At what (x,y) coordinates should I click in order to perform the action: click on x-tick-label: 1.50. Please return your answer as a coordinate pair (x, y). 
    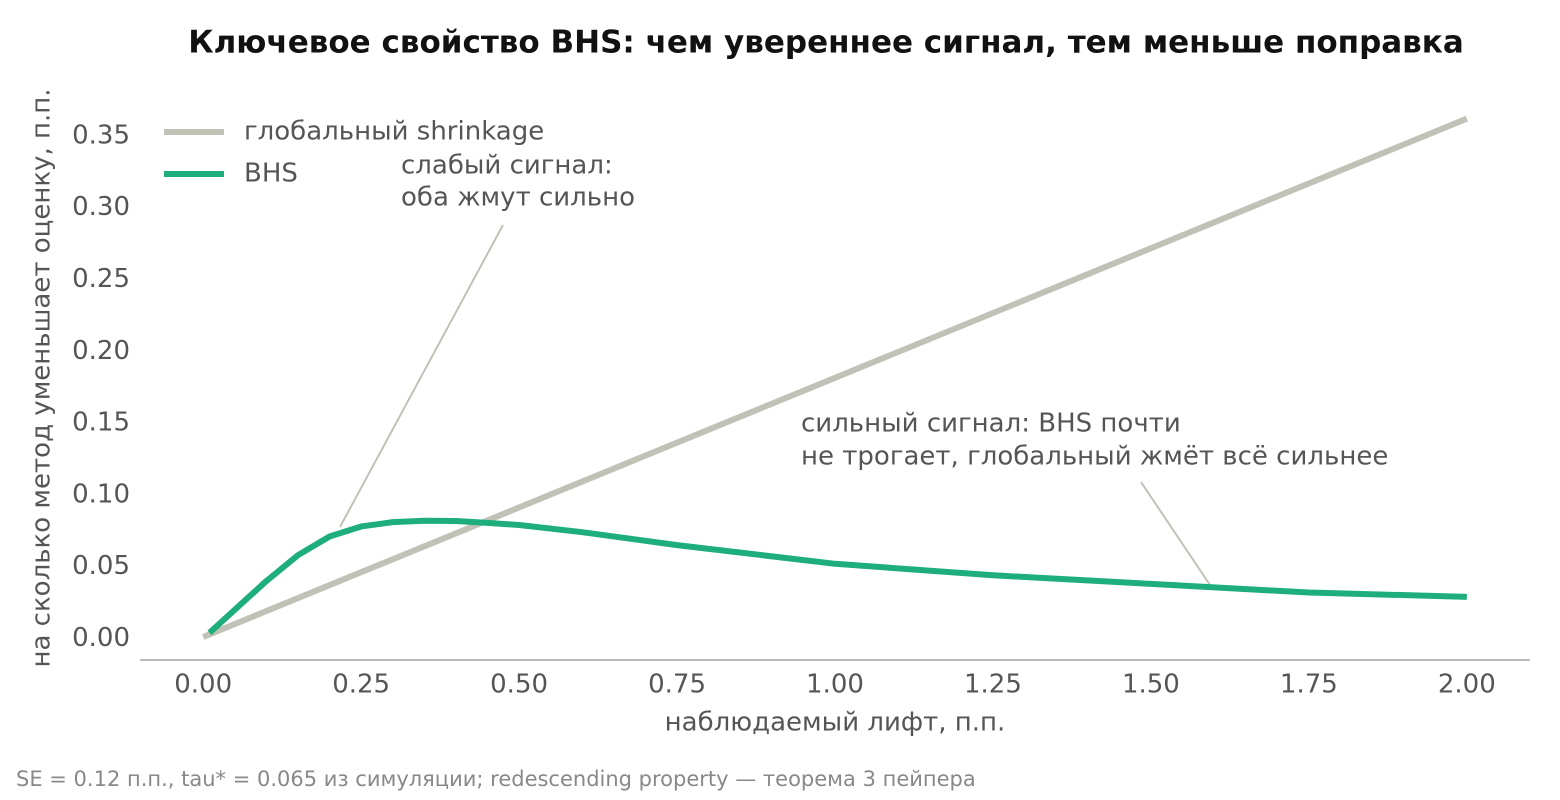
    Looking at the image, I should click on (1151, 685).